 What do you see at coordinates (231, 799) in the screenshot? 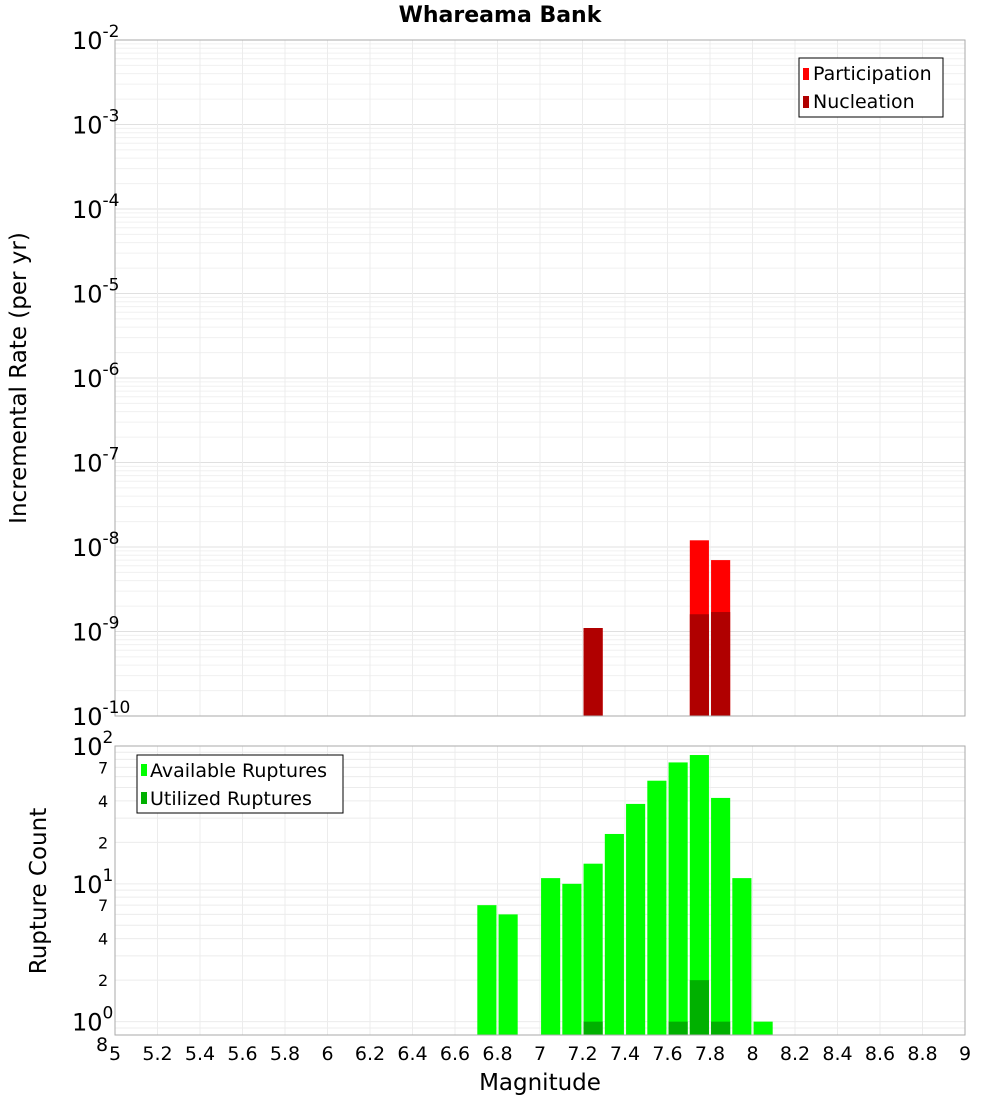
I see `legend-label-utilized: Utilized Ruptures` at bounding box center [231, 799].